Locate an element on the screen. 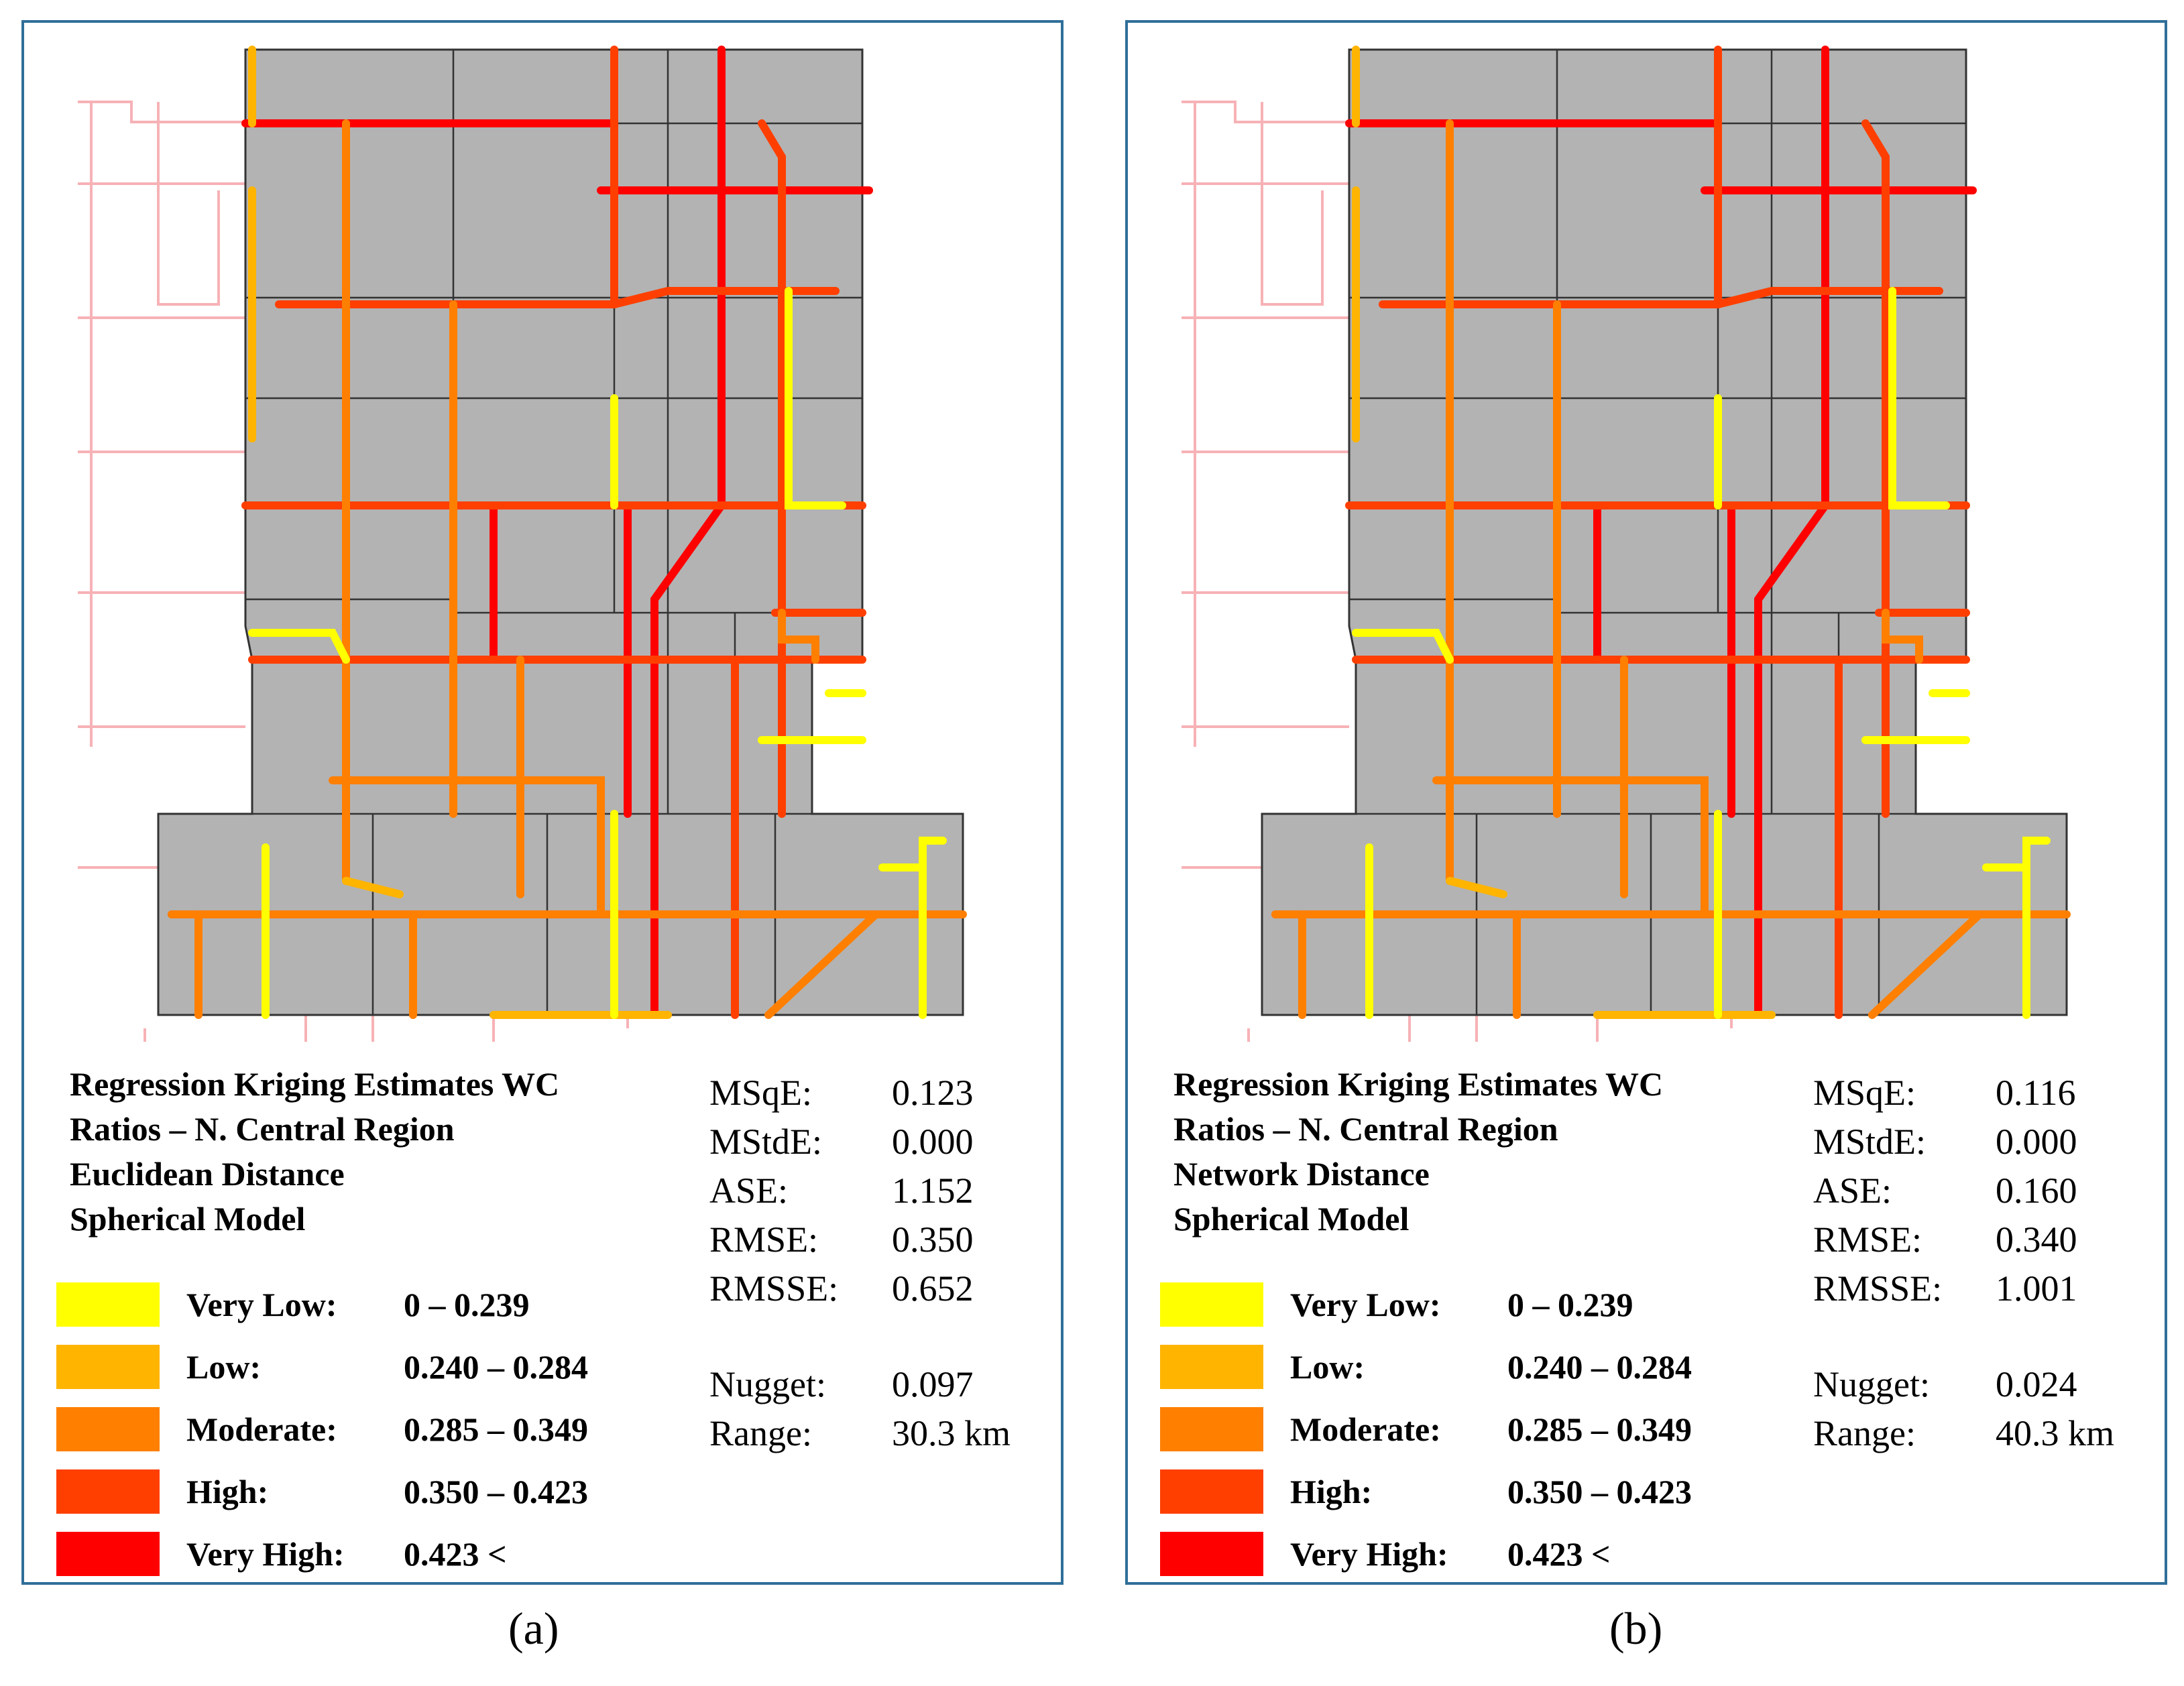 This screenshot has width=2184, height=1686. model-row: Nugget: 0.024 is located at coordinates (1963, 1385).